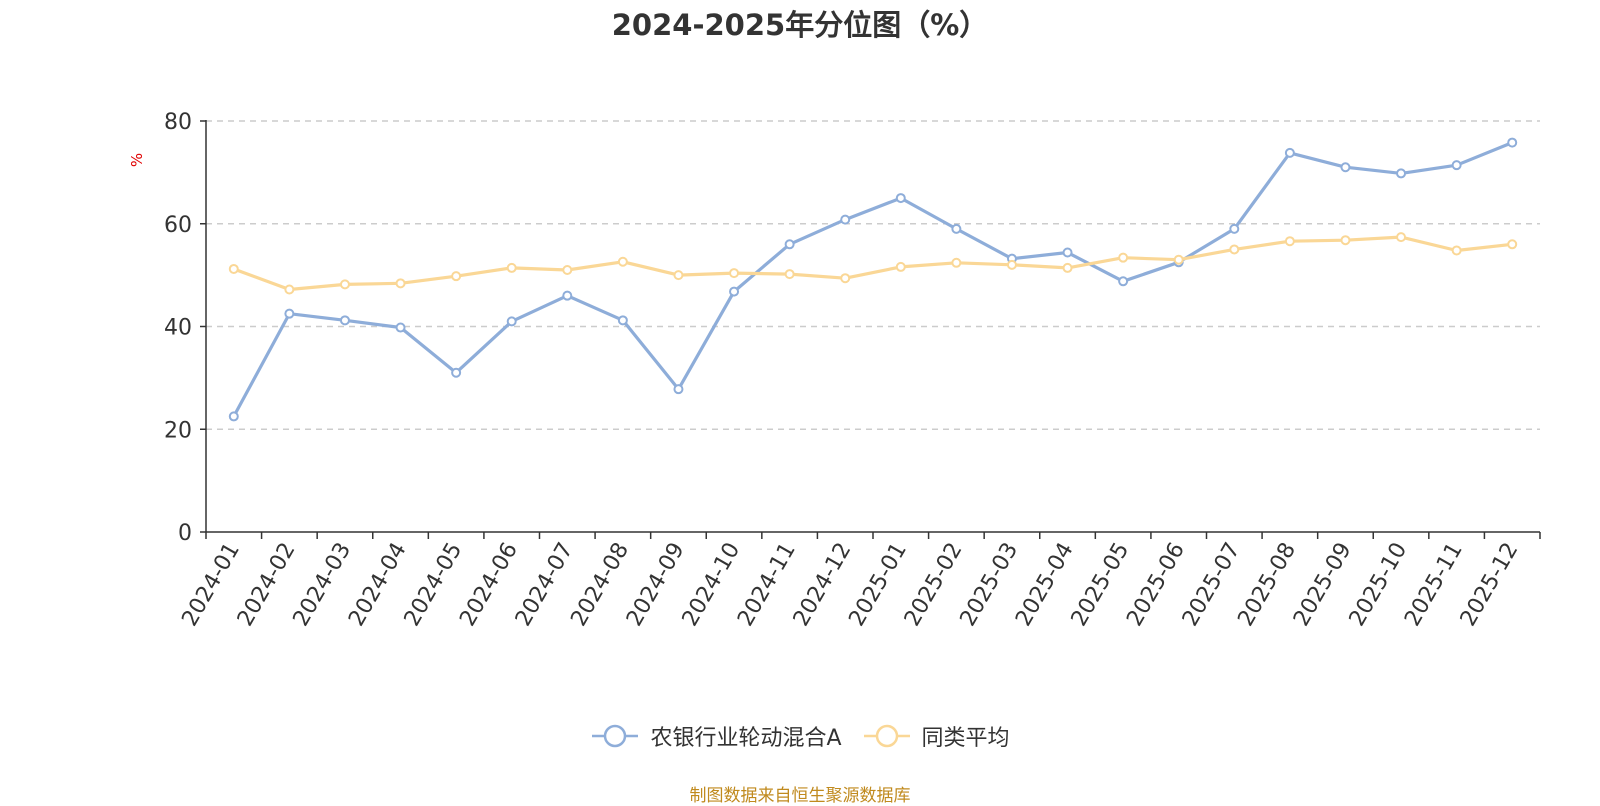  What do you see at coordinates (185, 533) in the screenshot?
I see `y-tick-label: 0` at bounding box center [185, 533].